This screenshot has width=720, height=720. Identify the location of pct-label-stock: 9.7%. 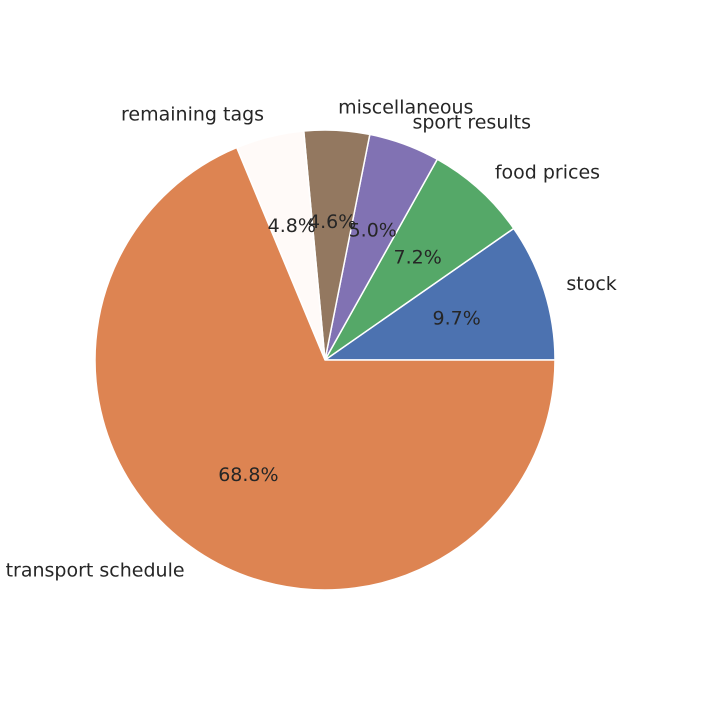
(457, 319).